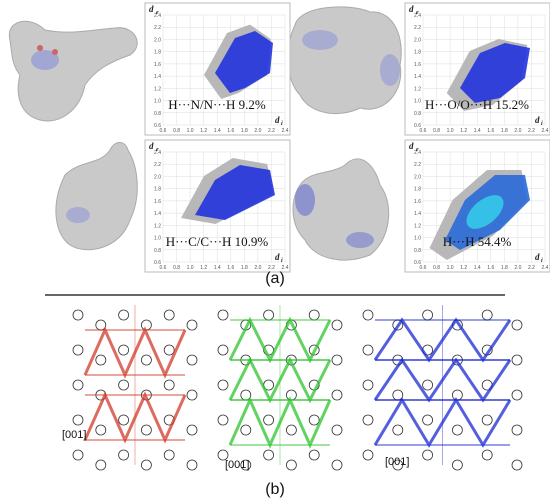 The width and height of the screenshot is (550, 502). Describe the element at coordinates (275, 278) in the screenshot. I see `panel-label: (a)` at that location.